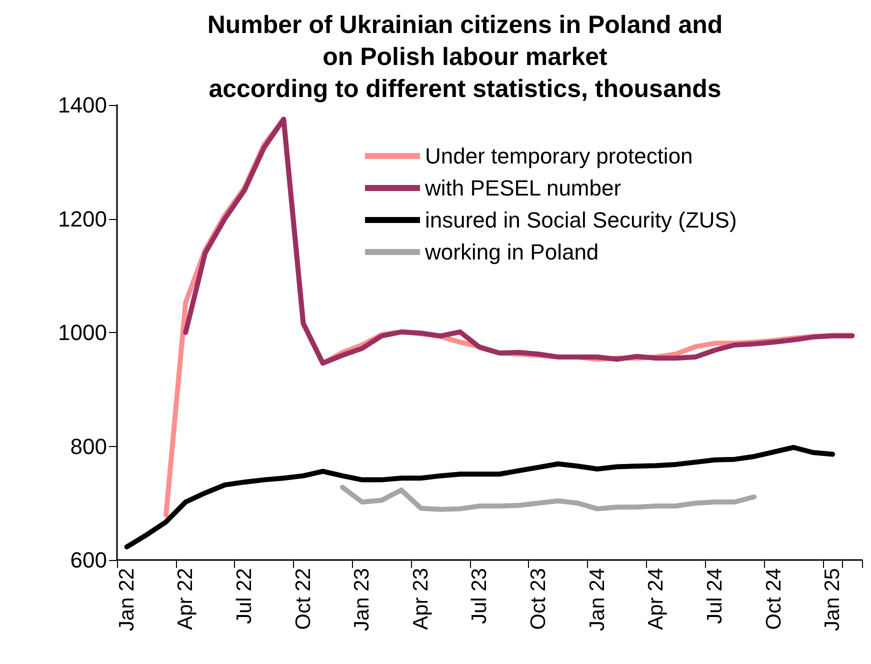 This screenshot has width=871, height=664. What do you see at coordinates (244, 596) in the screenshot?
I see `x-tick-label: Jul 22` at bounding box center [244, 596].